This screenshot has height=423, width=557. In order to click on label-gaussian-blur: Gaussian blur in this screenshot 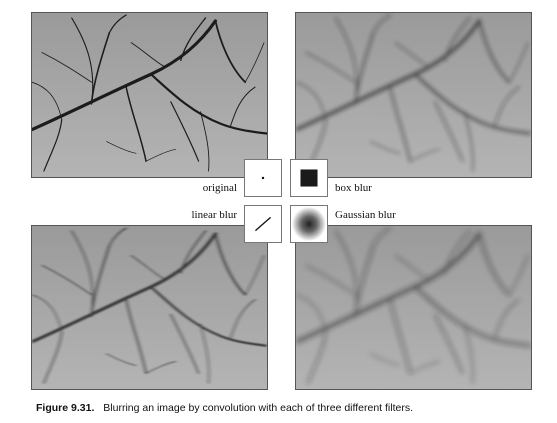, I will do `click(365, 215)`.